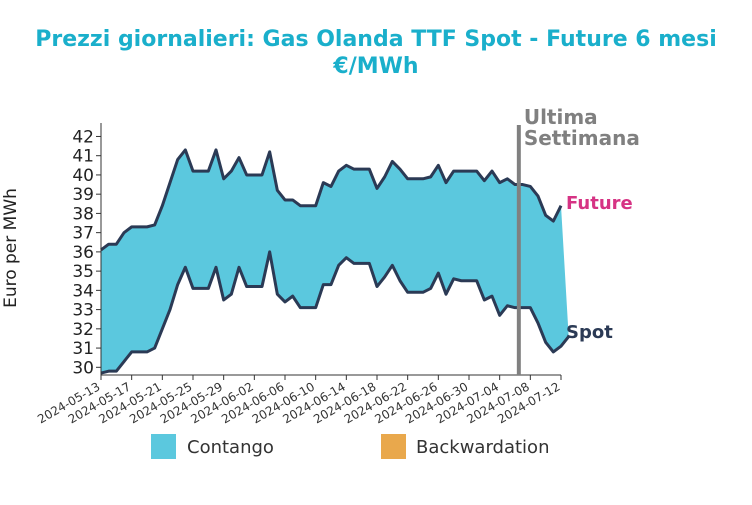  Describe the element at coordinates (83, 349) in the screenshot. I see `y-tick-label: 31` at that location.